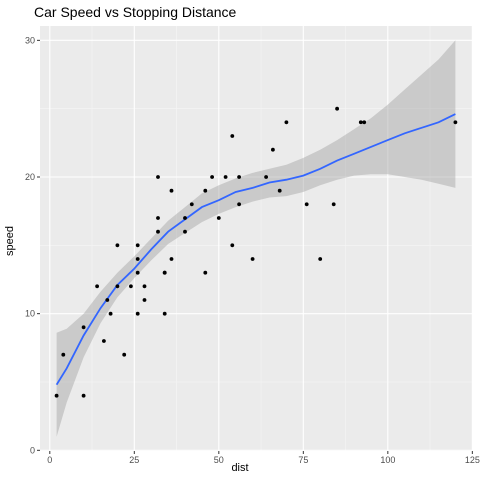 The image size is (480, 480). I want to click on y-tick-label: 20, so click(30, 177).